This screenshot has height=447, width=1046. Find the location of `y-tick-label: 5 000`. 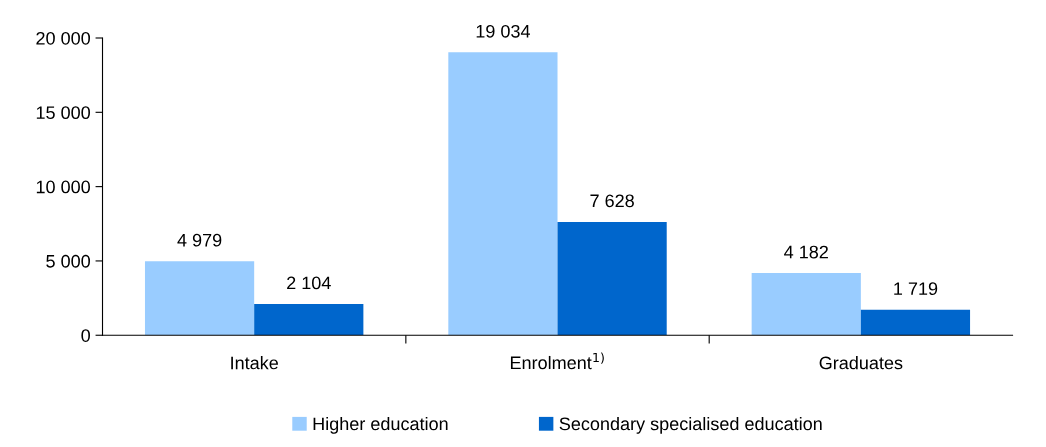

y-tick-label: 5 000 is located at coordinates (68, 261).